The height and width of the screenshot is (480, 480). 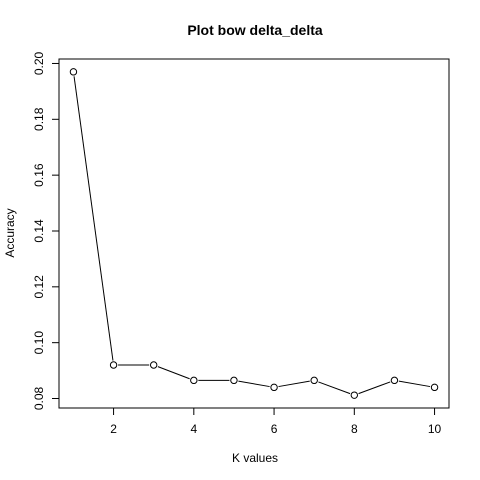 I want to click on y-axis-label: Accuracy, so click(x=10, y=232).